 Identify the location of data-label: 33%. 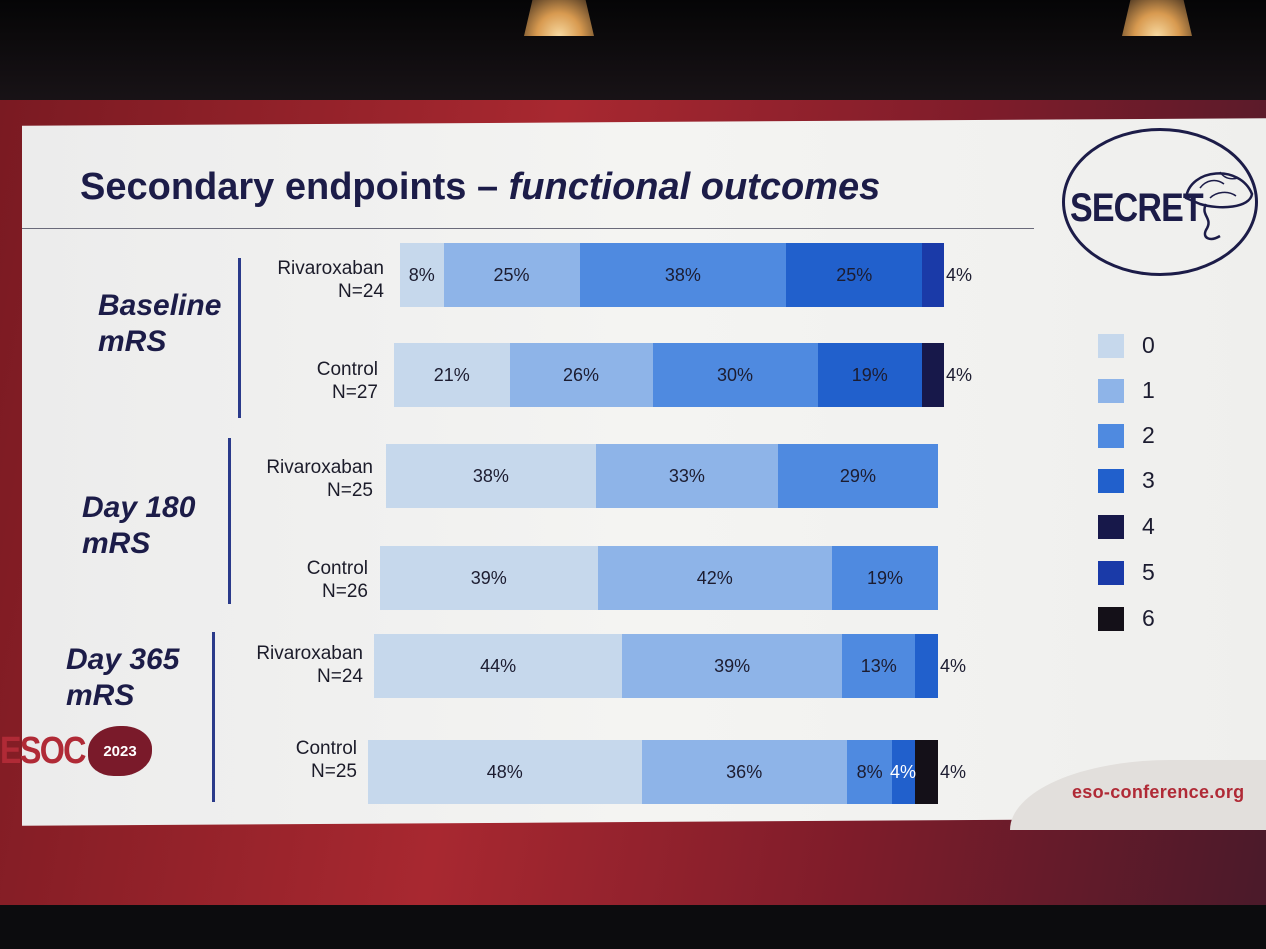
(686, 475).